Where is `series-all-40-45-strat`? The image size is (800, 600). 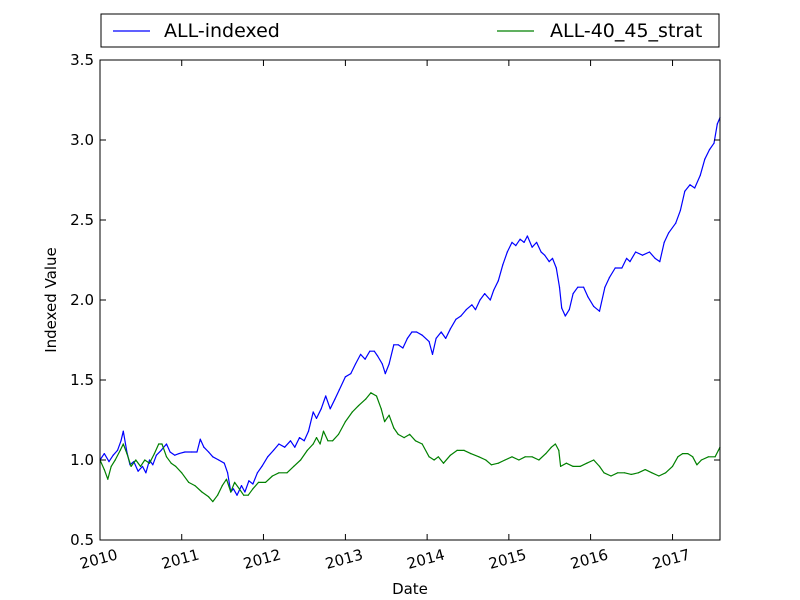
series-all-40-45-strat is located at coordinates (410, 447).